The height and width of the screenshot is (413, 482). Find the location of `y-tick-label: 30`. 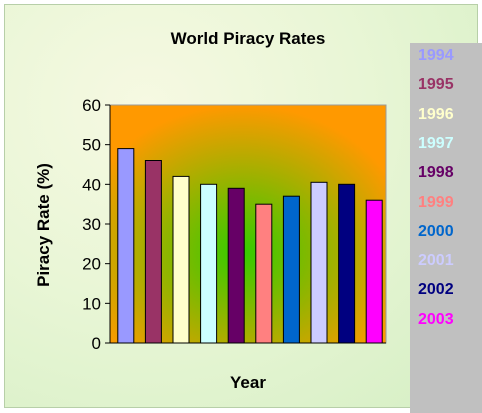

y-tick-label: 30 is located at coordinates (91, 224).